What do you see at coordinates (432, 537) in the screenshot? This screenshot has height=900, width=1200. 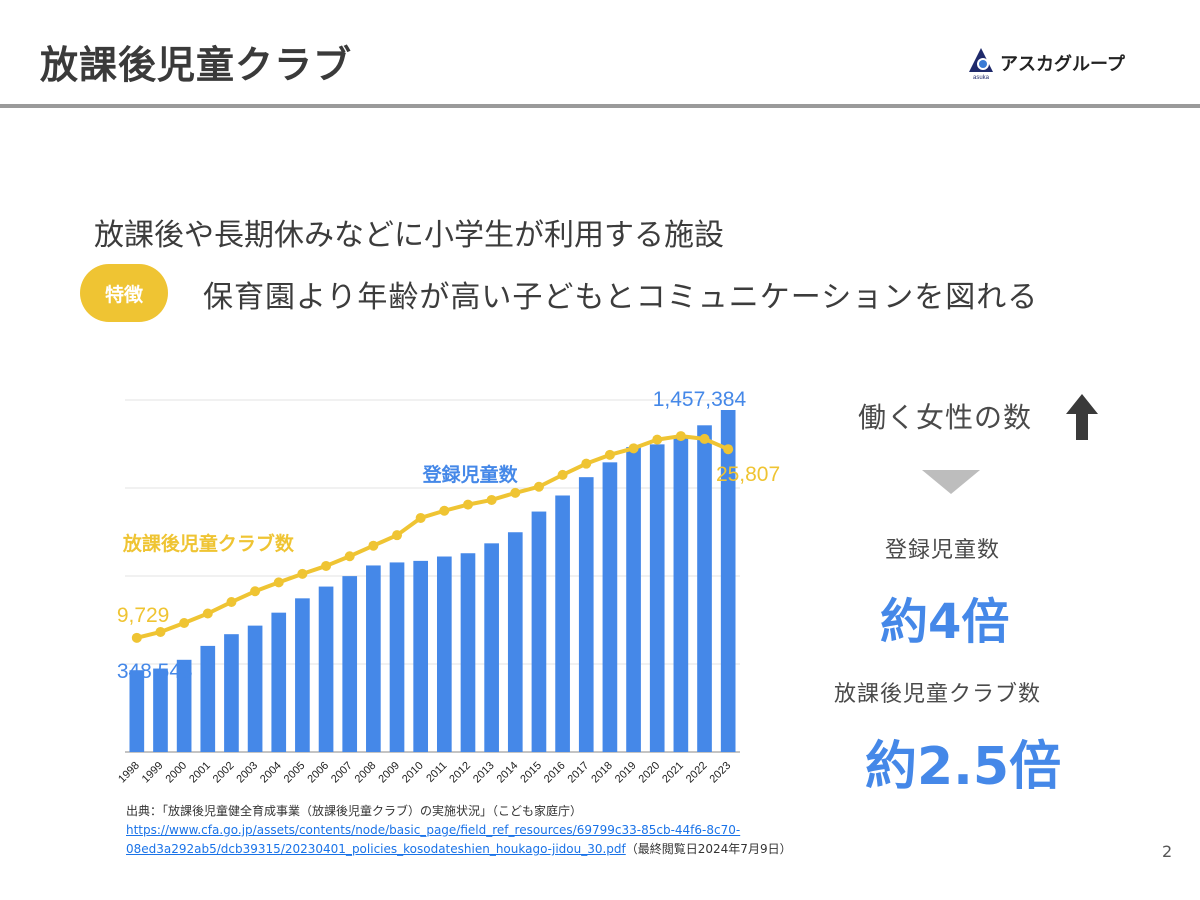 I see `line-series` at bounding box center [432, 537].